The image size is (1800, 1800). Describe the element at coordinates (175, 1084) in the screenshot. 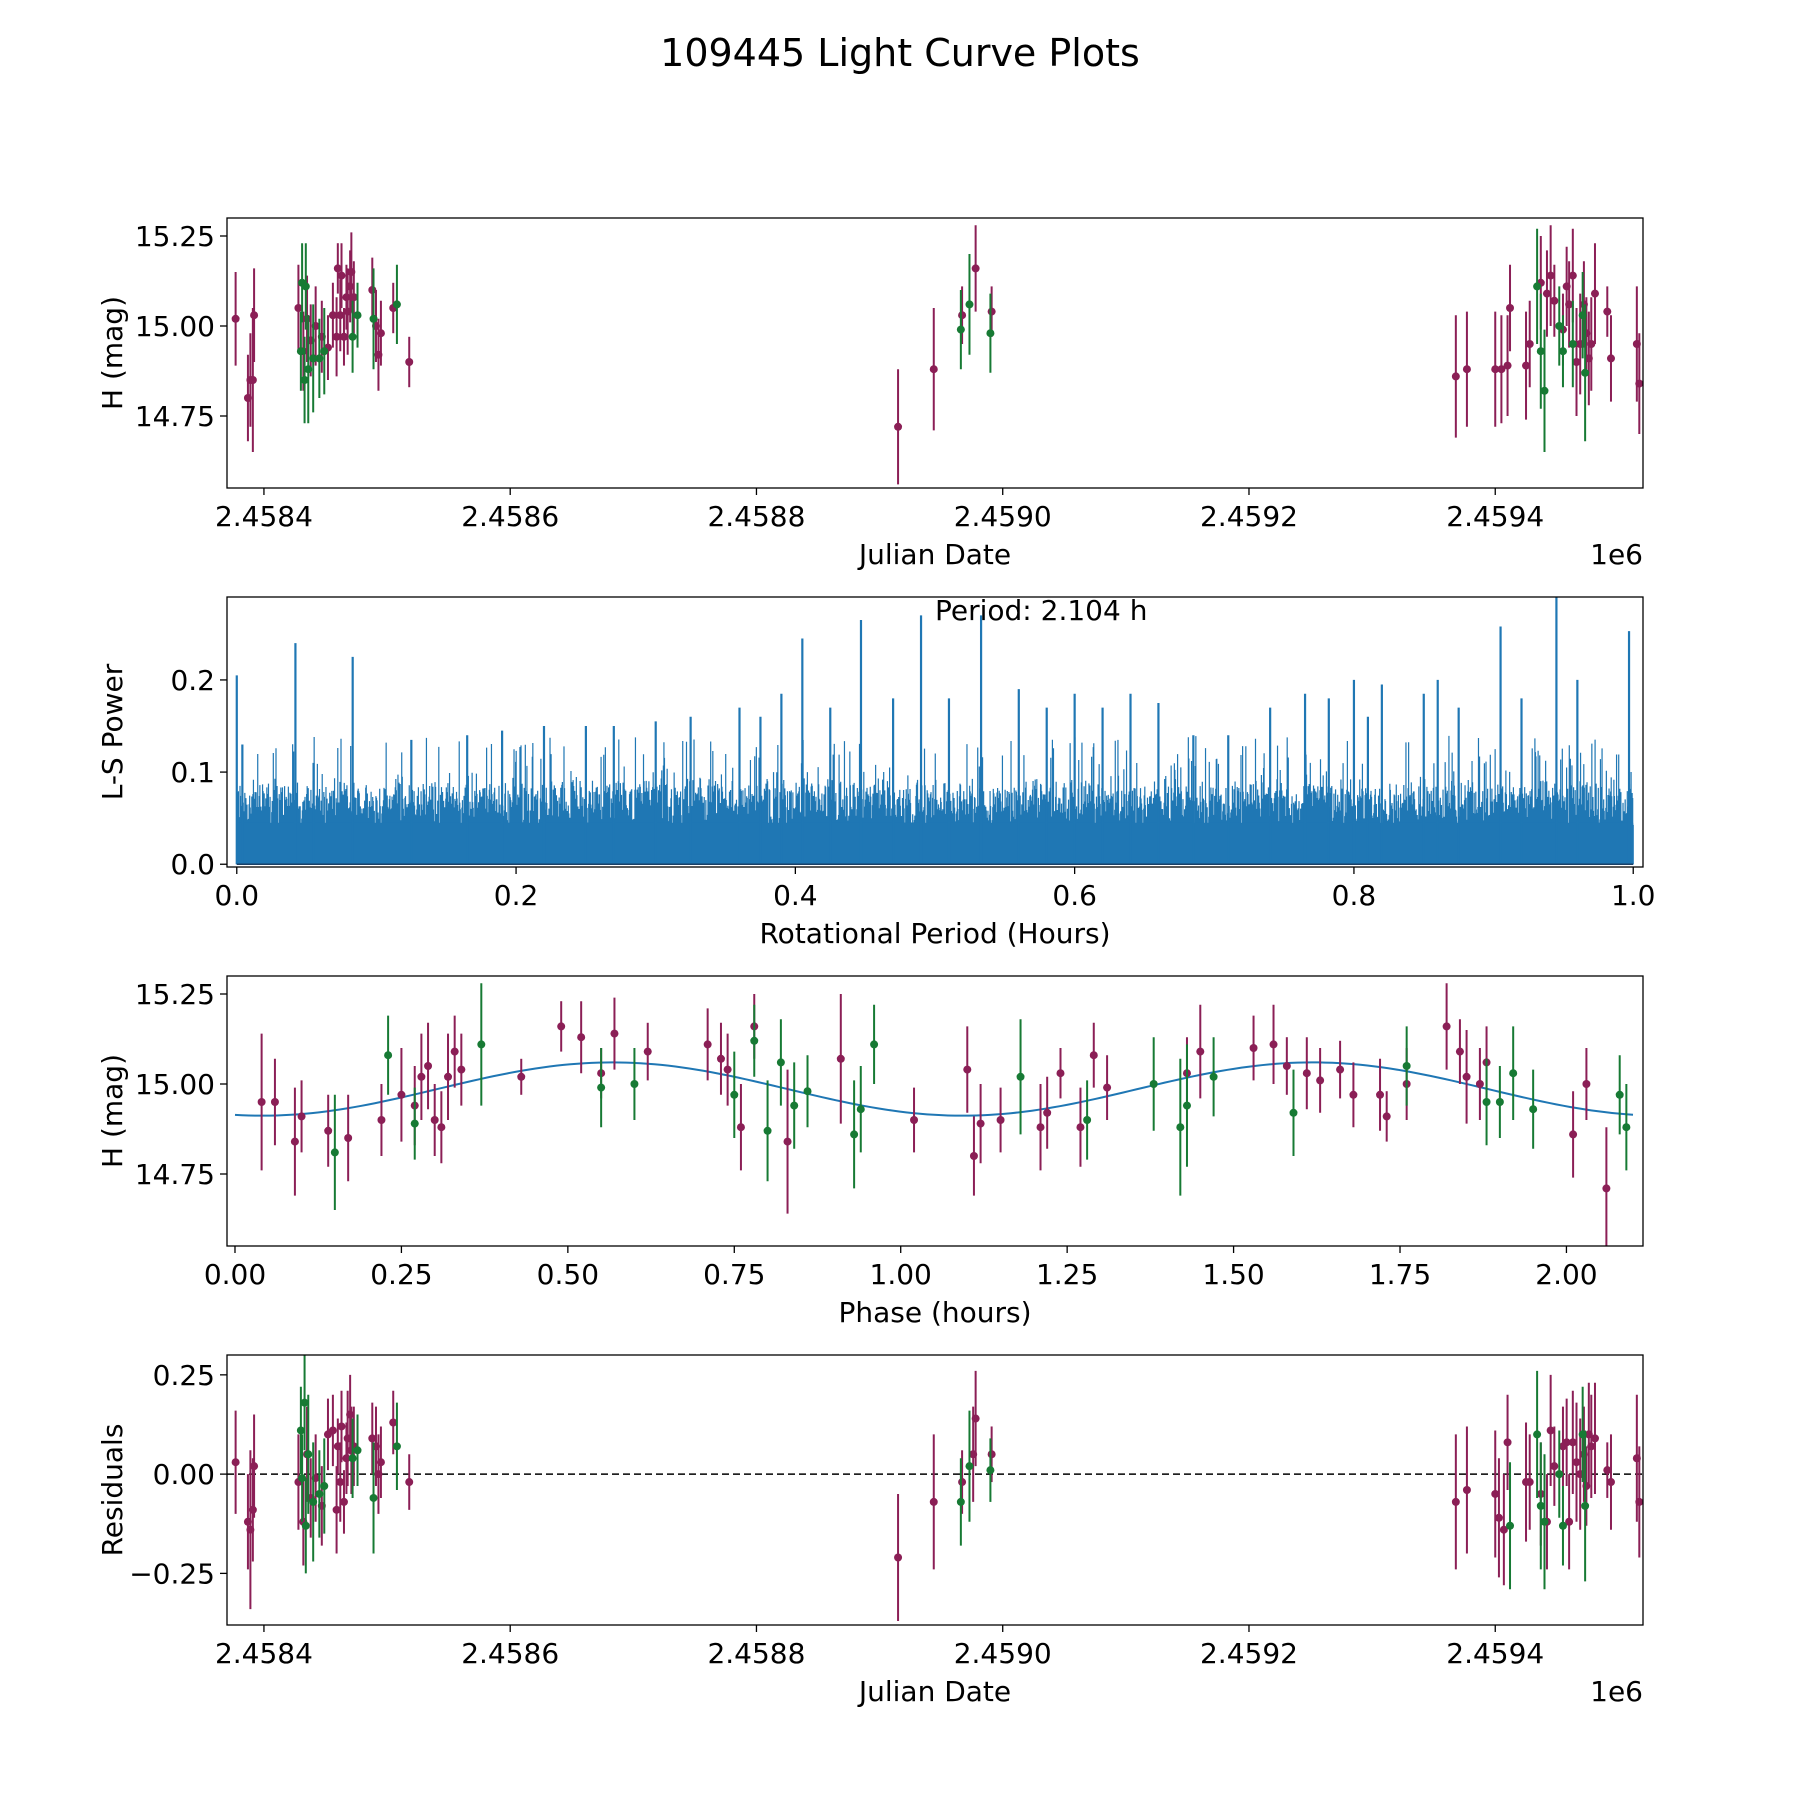

I see `y-tick-label: 15.00` at that location.